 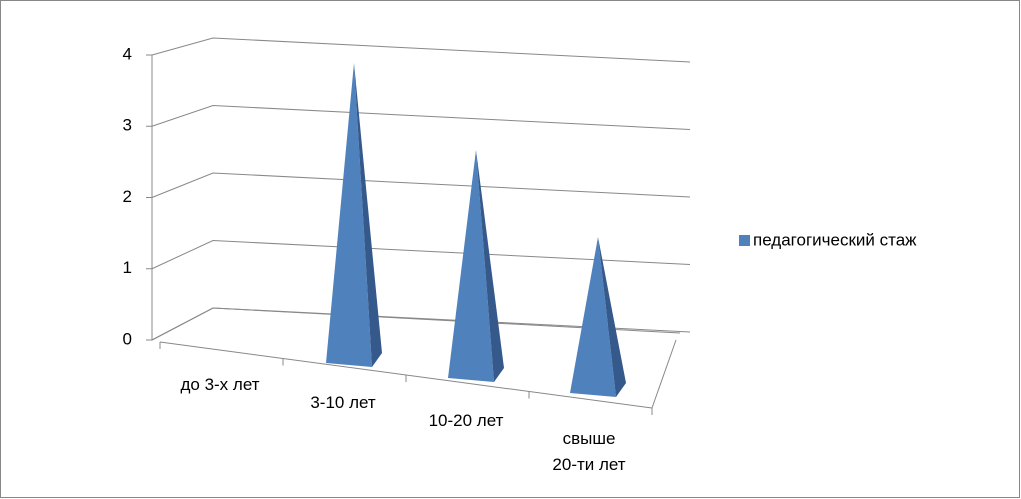 I want to click on x-tick-label: 3-10 лет, so click(x=343, y=402).